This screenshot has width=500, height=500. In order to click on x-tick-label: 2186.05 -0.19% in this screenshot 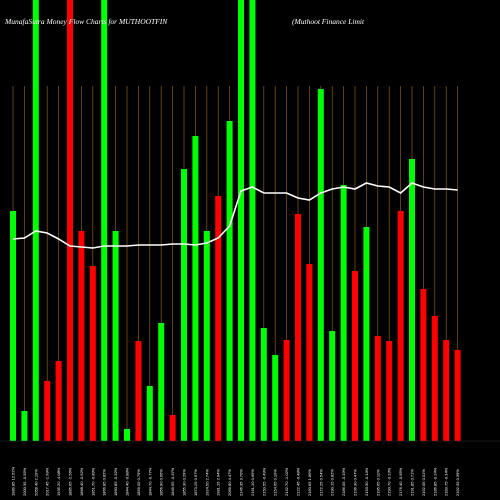, I will do `click(343, 481)`.